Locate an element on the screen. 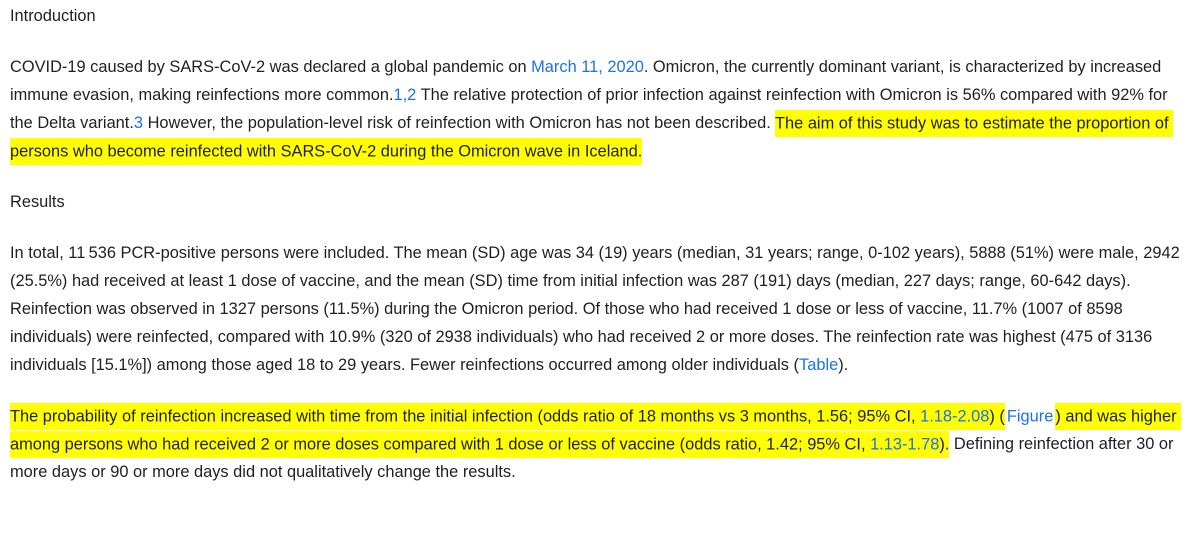 The image size is (1200, 550). body-text: ). is located at coordinates (843, 365).